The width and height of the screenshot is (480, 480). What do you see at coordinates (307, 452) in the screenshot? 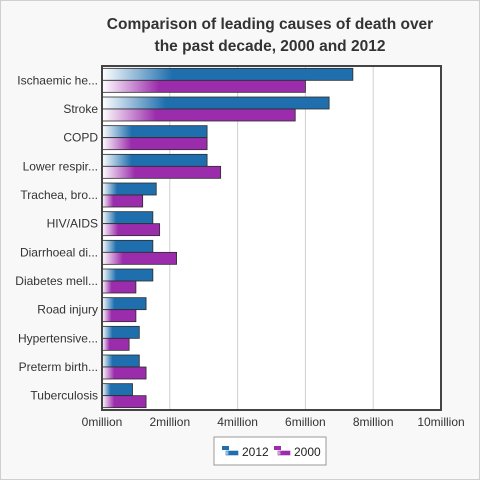
I see `legend-label-2000: 2000` at bounding box center [307, 452].